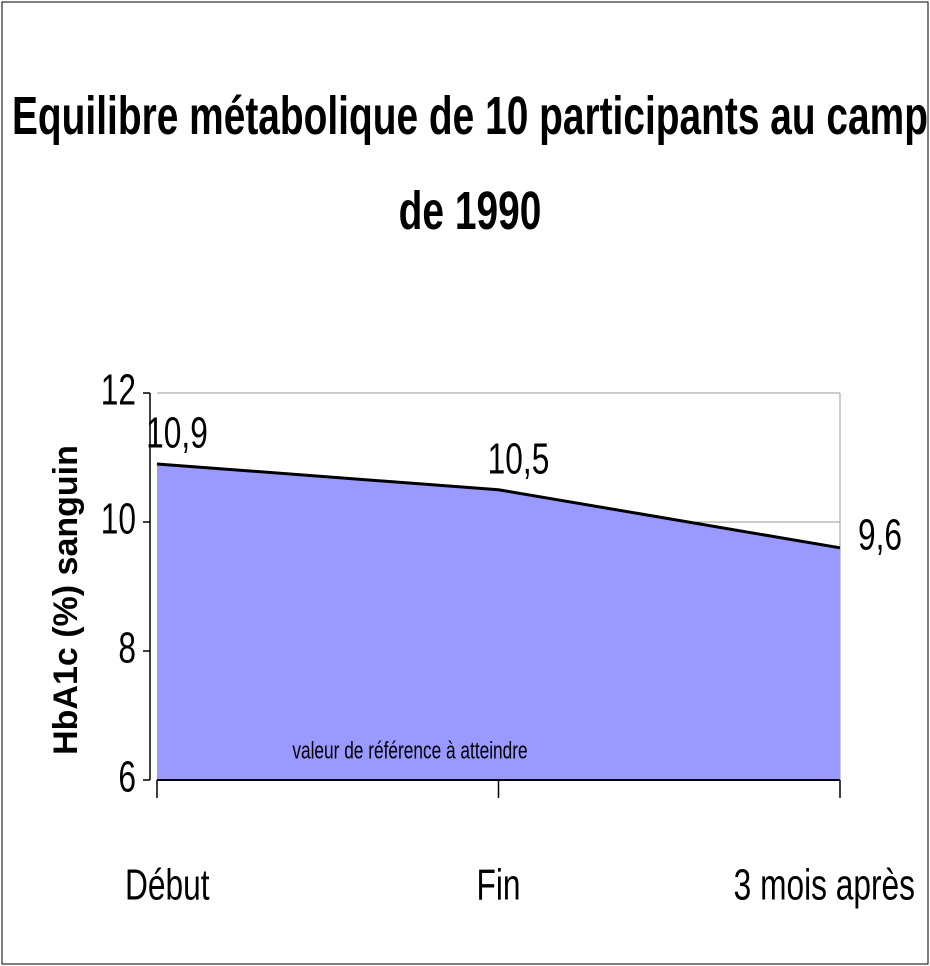 This screenshot has height=966, width=930. I want to click on y-tick-label: 12, so click(118, 390).